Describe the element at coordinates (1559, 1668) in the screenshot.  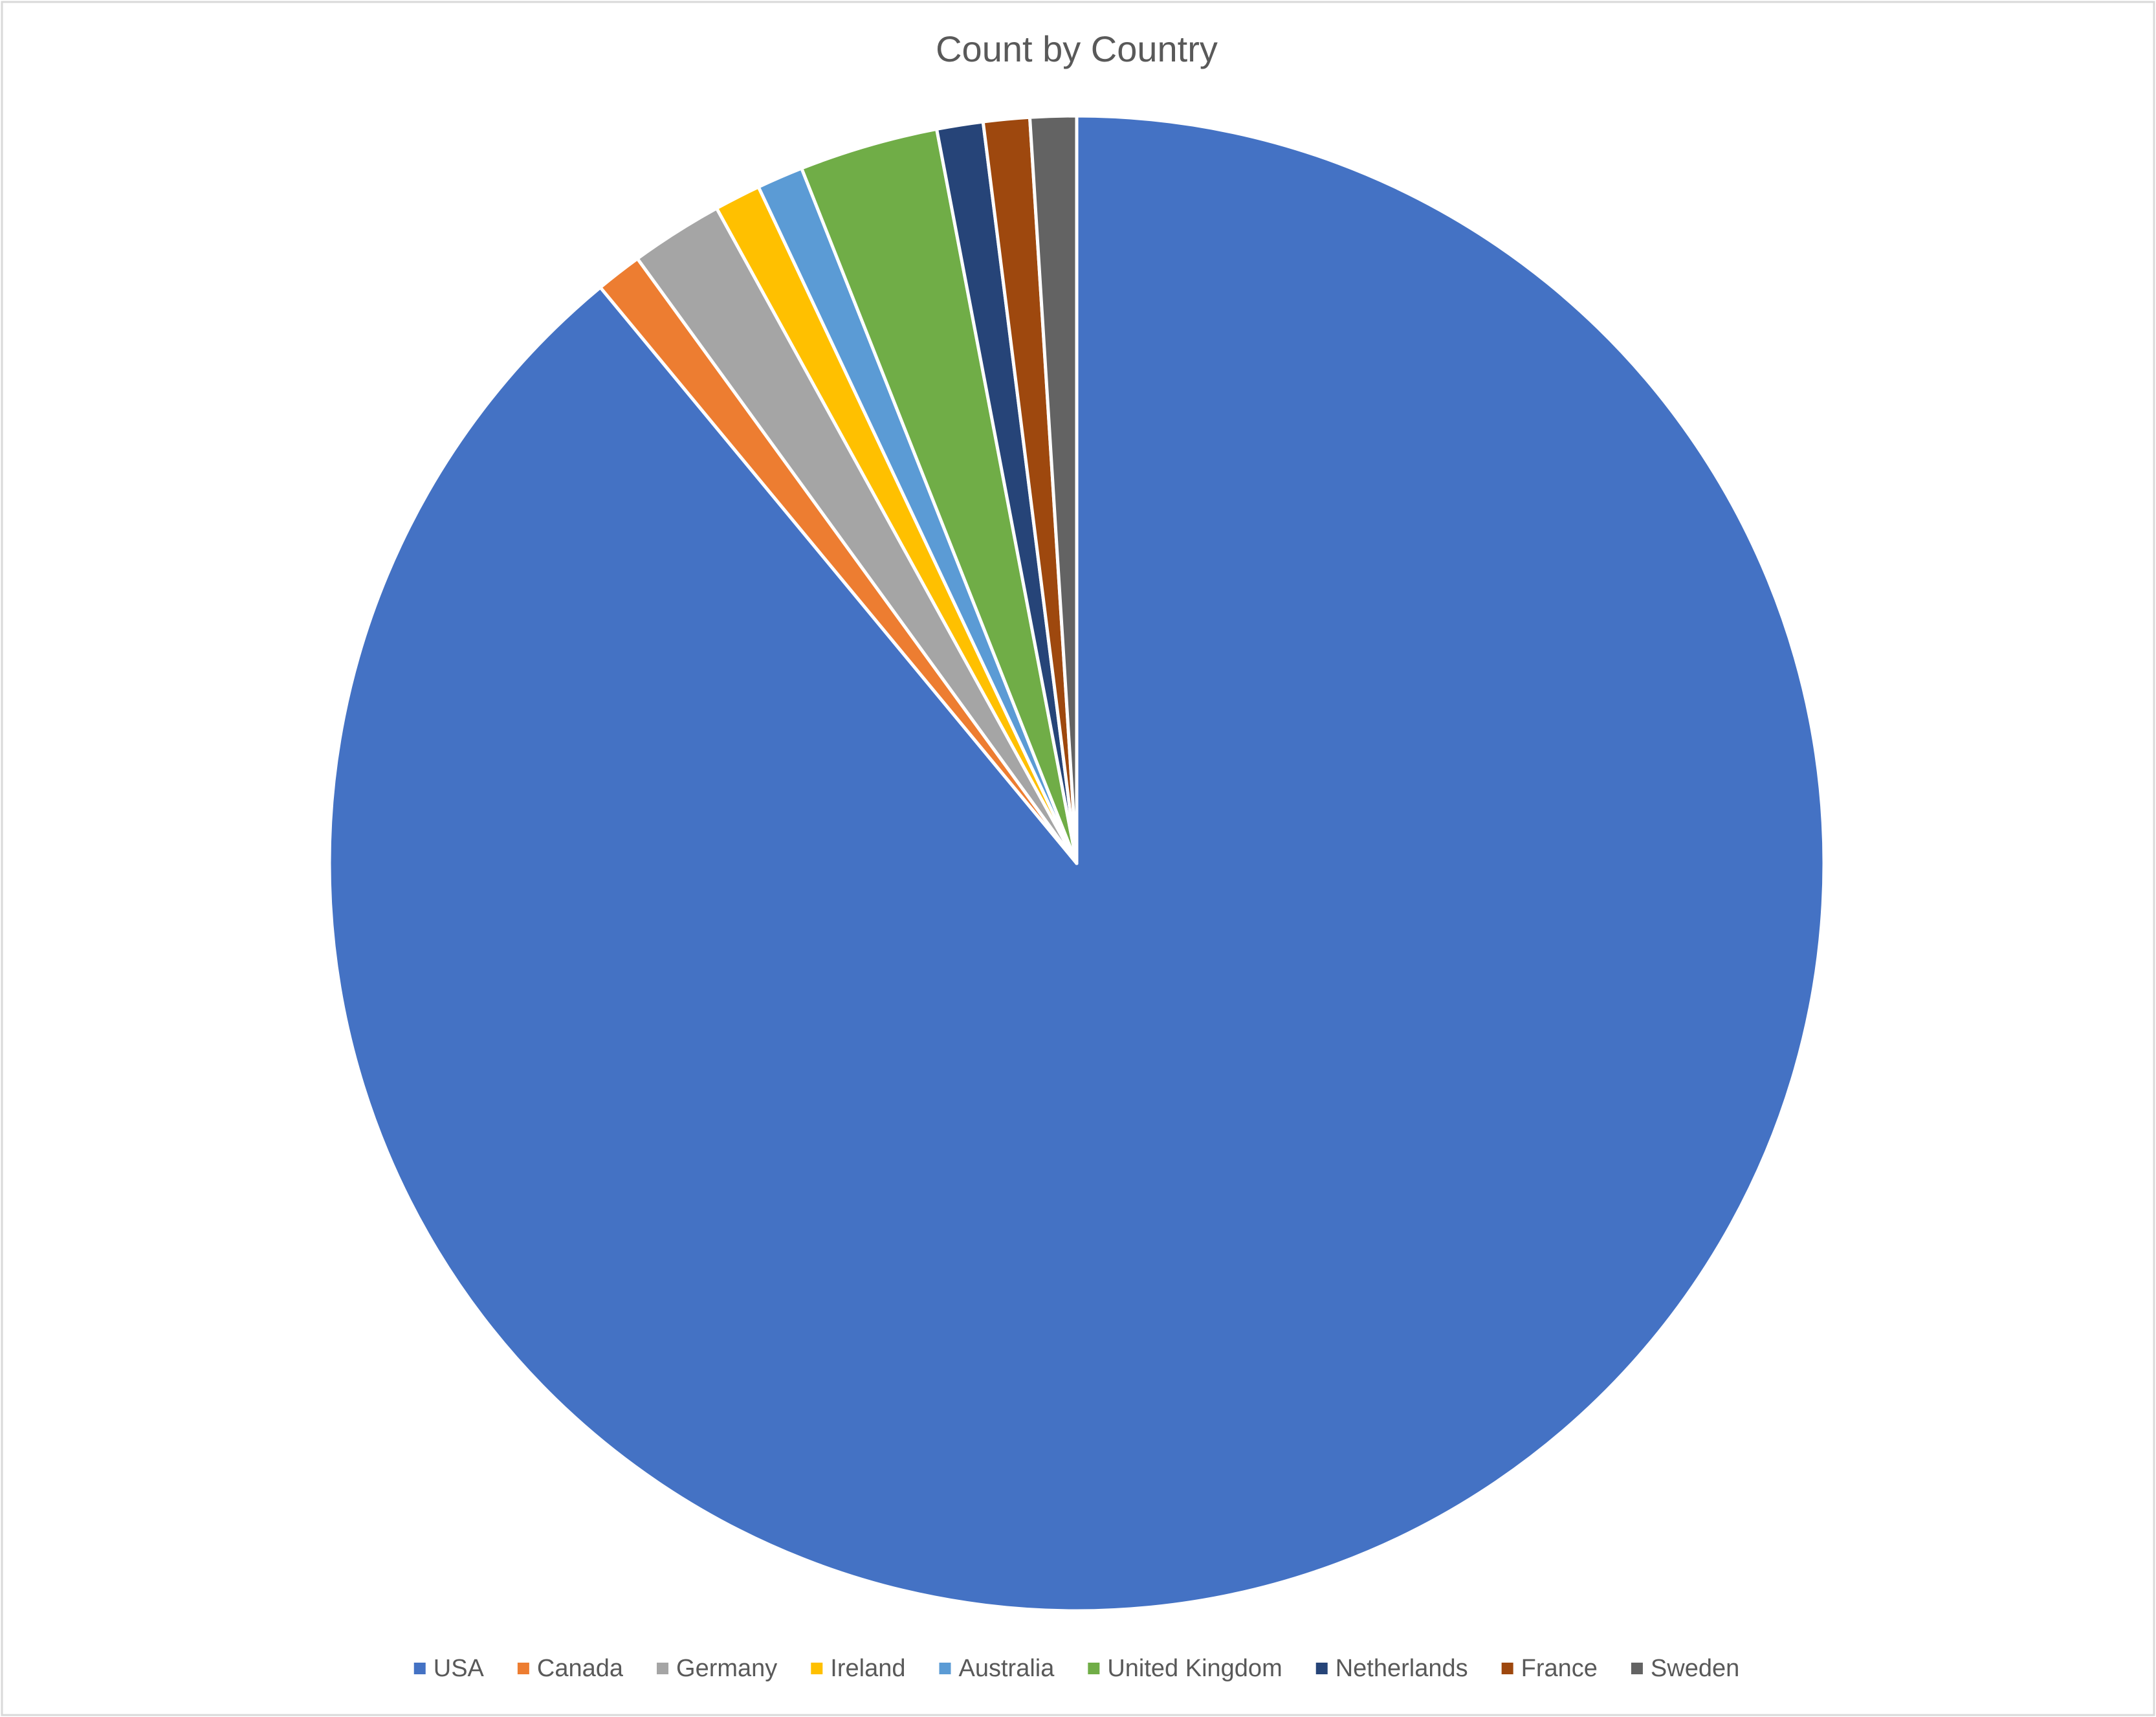
I see `legend-label: France` at that location.